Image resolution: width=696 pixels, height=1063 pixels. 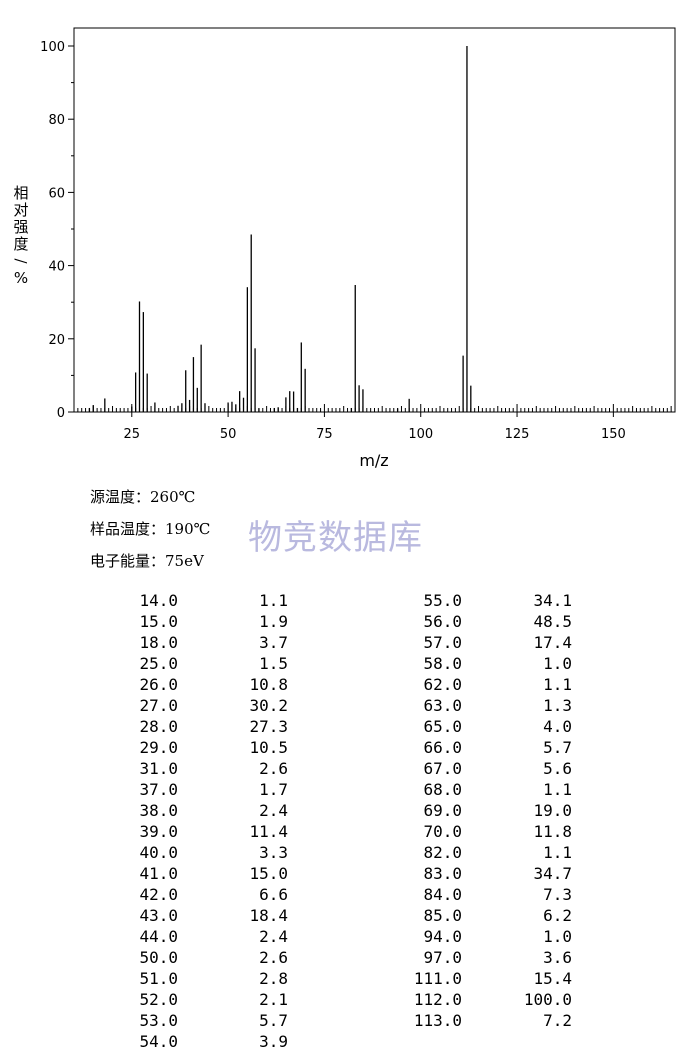 I want to click on sample-temperature: 样品温度：190℃, so click(x=150, y=529).